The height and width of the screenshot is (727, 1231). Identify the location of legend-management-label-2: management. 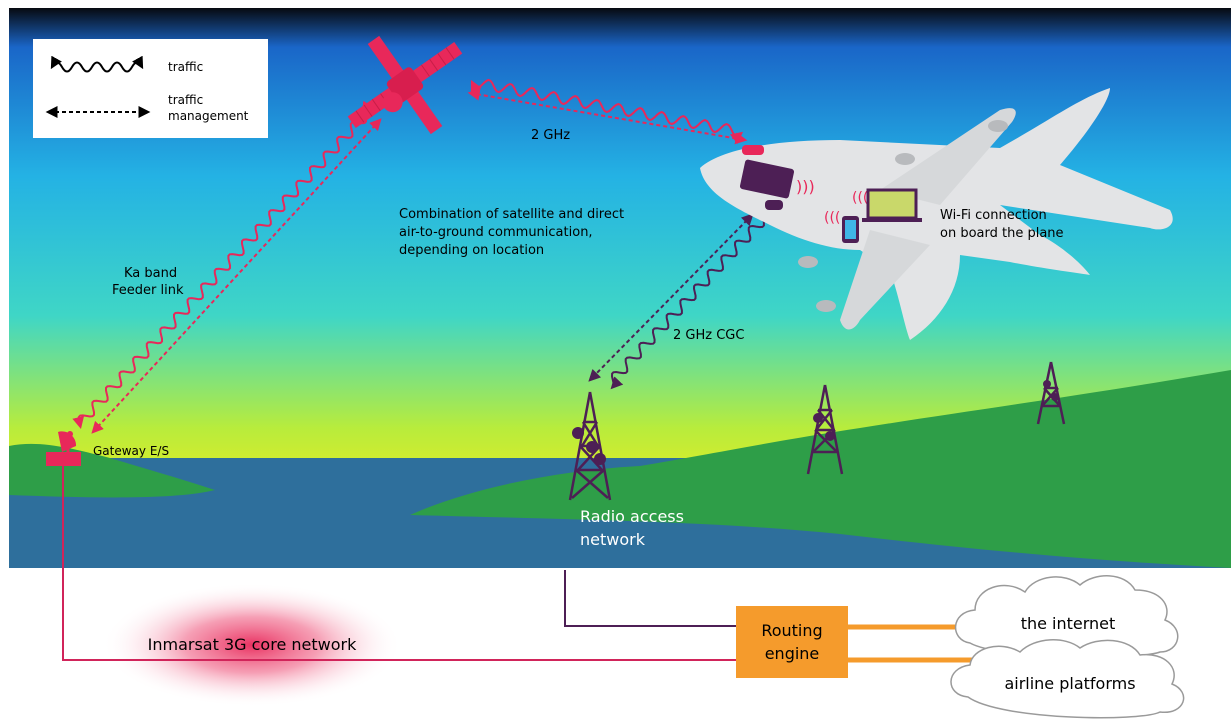
(208, 116).